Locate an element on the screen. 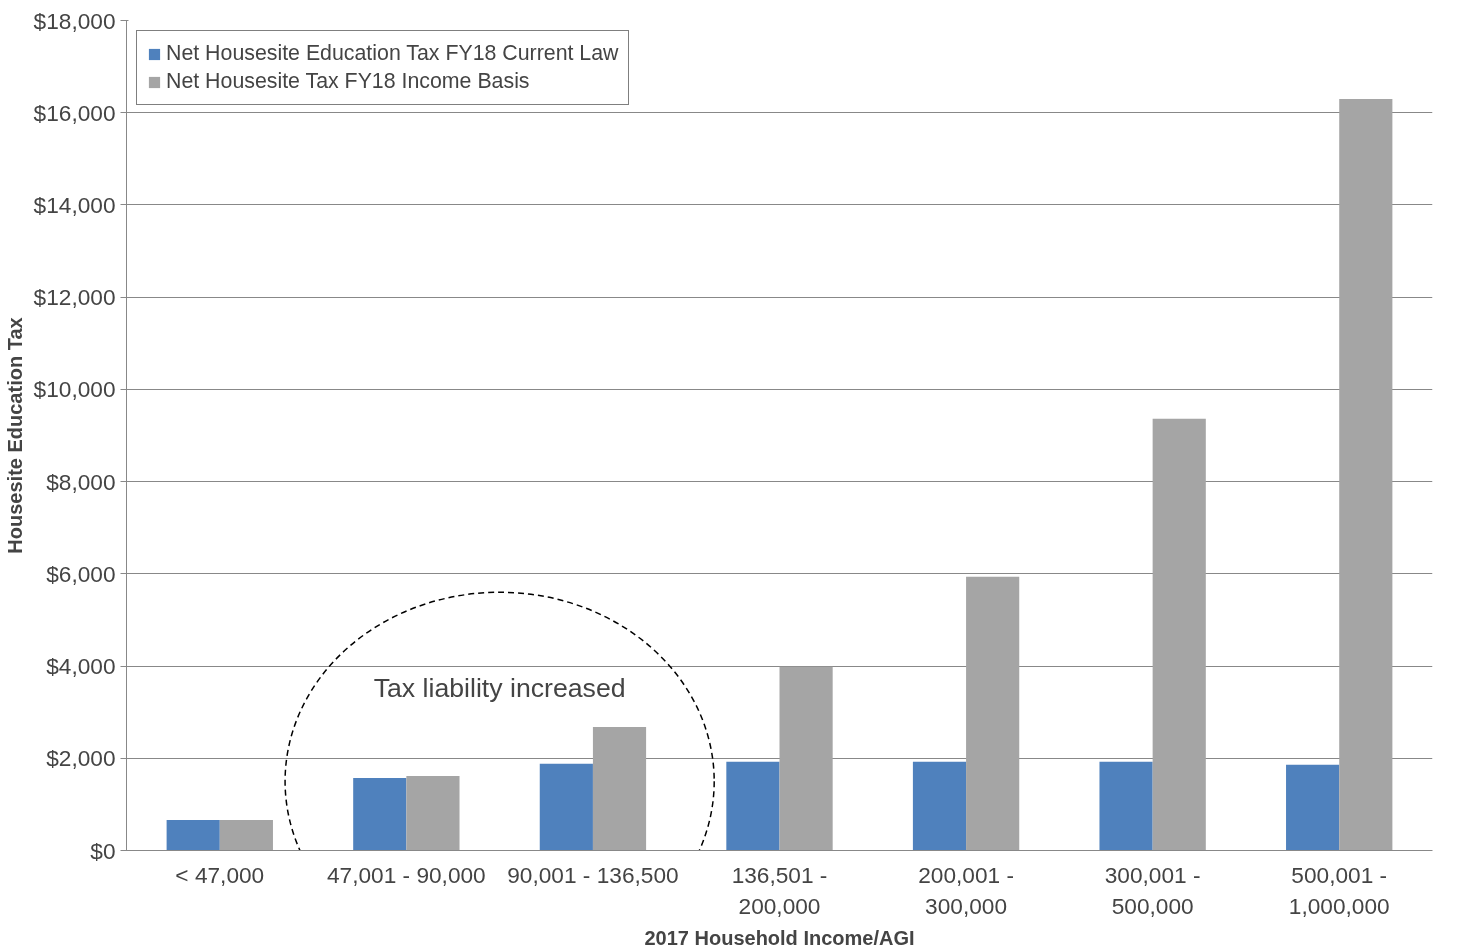 The image size is (1462, 951). y-tick-label: $16,000 is located at coordinates (74, 112).